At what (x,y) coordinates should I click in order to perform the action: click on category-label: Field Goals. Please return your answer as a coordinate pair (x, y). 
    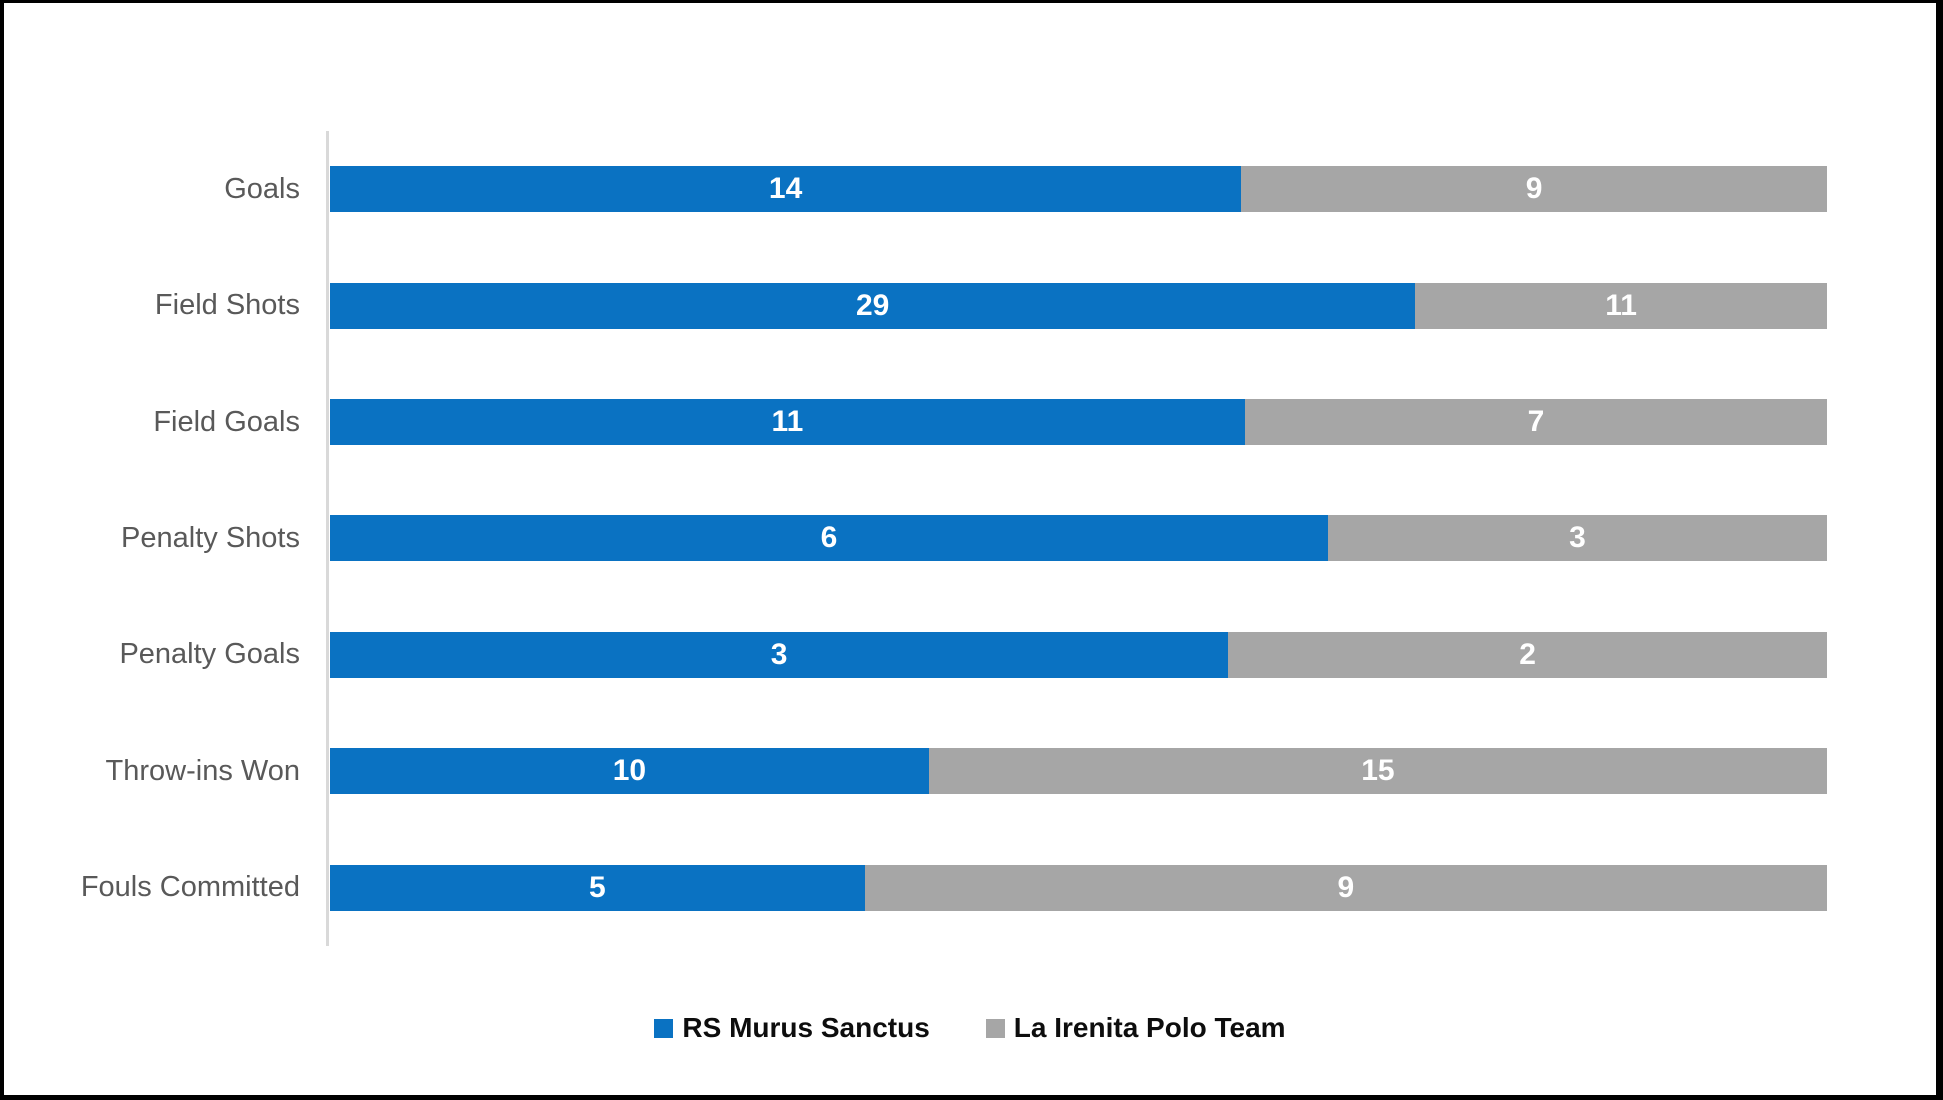
    Looking at the image, I should click on (226, 421).